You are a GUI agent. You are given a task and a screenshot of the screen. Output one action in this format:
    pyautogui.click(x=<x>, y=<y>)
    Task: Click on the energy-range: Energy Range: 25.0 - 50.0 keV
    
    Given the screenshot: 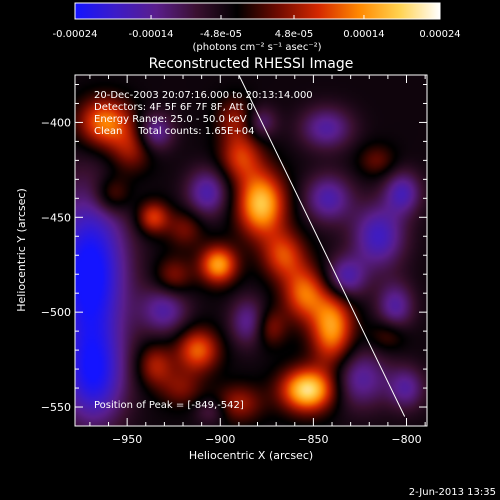 What is the action you would take?
    pyautogui.click(x=170, y=119)
    